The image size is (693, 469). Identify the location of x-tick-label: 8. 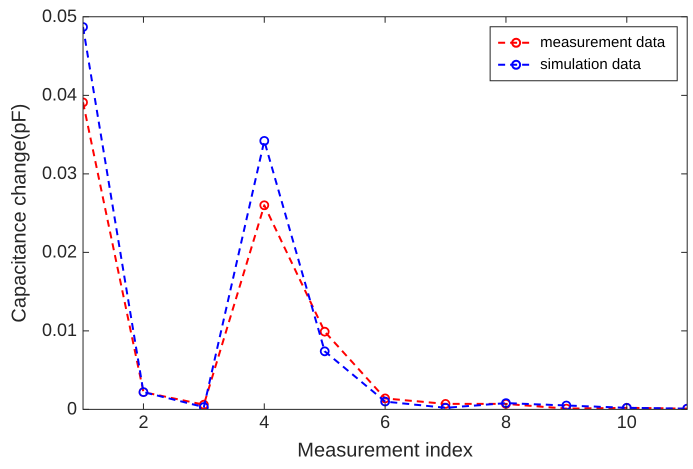
(505, 422).